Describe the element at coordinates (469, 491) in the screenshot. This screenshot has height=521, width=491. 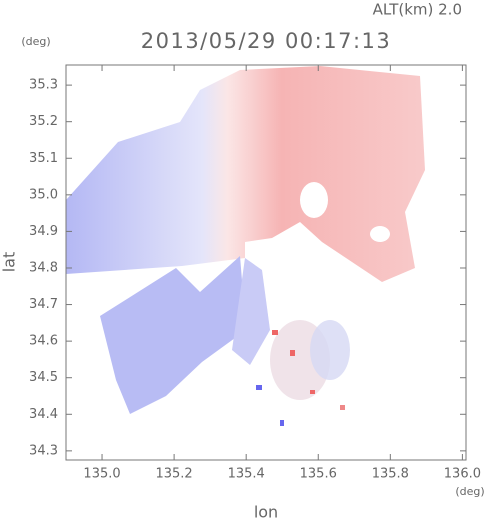
I see `x-unit: (deg)` at that location.